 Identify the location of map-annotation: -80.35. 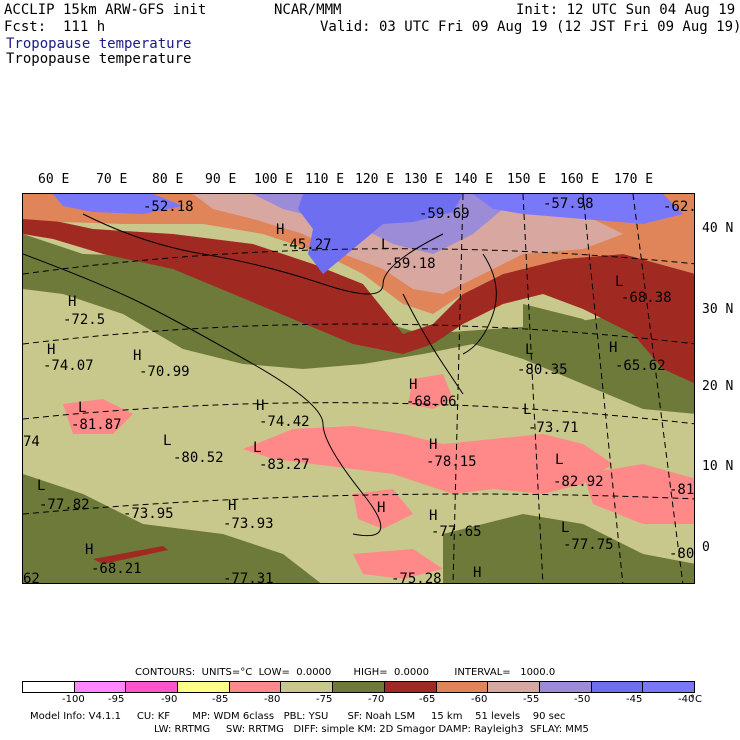
(542, 370).